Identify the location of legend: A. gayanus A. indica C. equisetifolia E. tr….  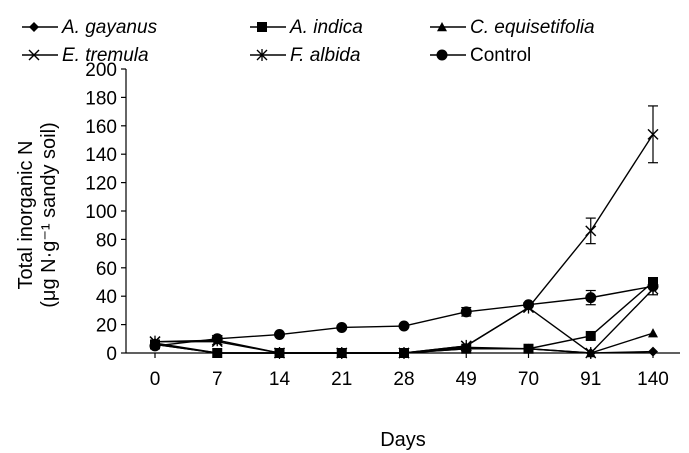
(308, 41).